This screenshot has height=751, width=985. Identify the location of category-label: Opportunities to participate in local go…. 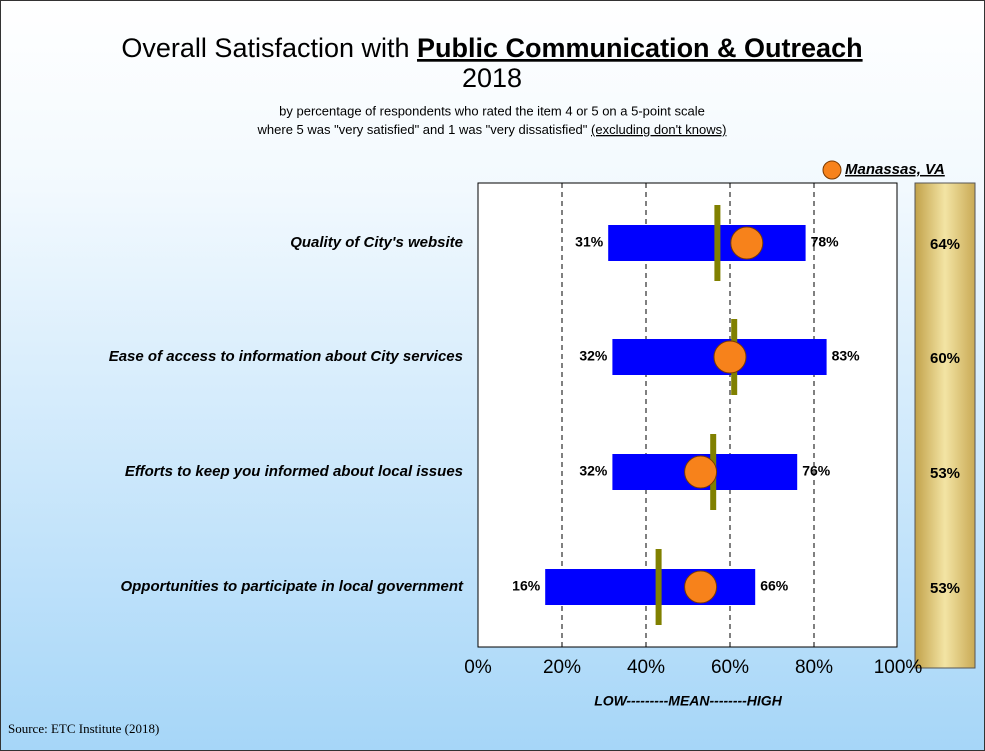
(292, 586).